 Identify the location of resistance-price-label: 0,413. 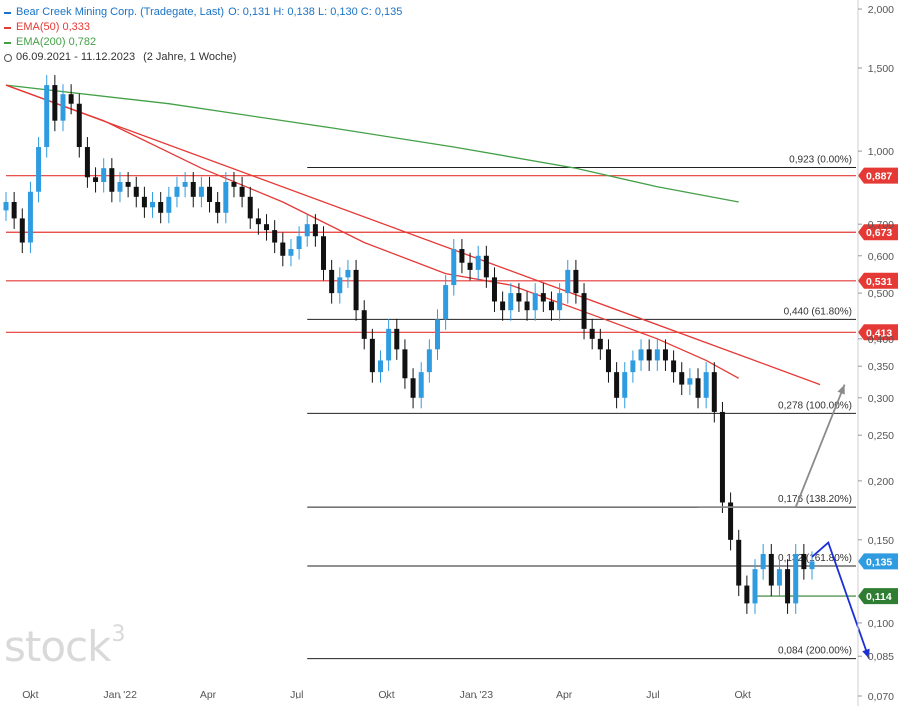
(879, 333).